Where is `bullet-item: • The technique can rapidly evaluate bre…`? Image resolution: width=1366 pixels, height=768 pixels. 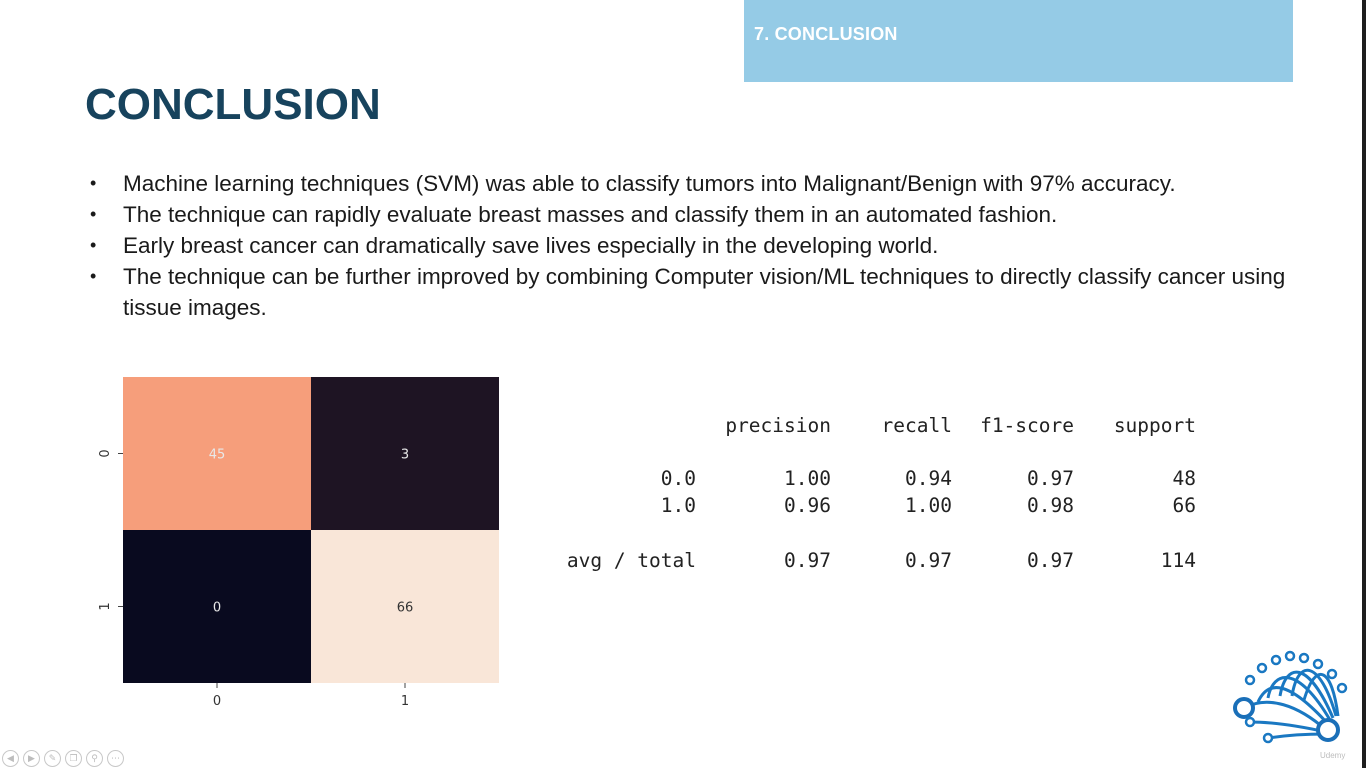 bullet-item: • The technique can rapidly evaluate bre… is located at coordinates (716, 214).